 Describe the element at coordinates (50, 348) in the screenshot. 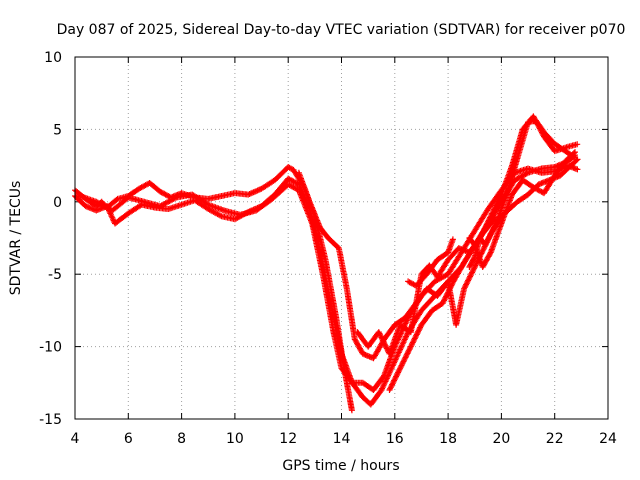

I see `y-tick-label: -10` at that location.